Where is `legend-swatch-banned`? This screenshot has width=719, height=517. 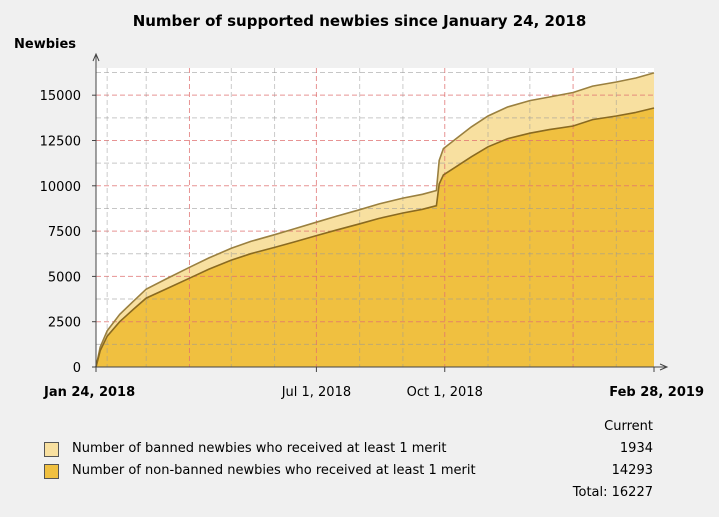
legend-swatch-banned is located at coordinates (51, 449).